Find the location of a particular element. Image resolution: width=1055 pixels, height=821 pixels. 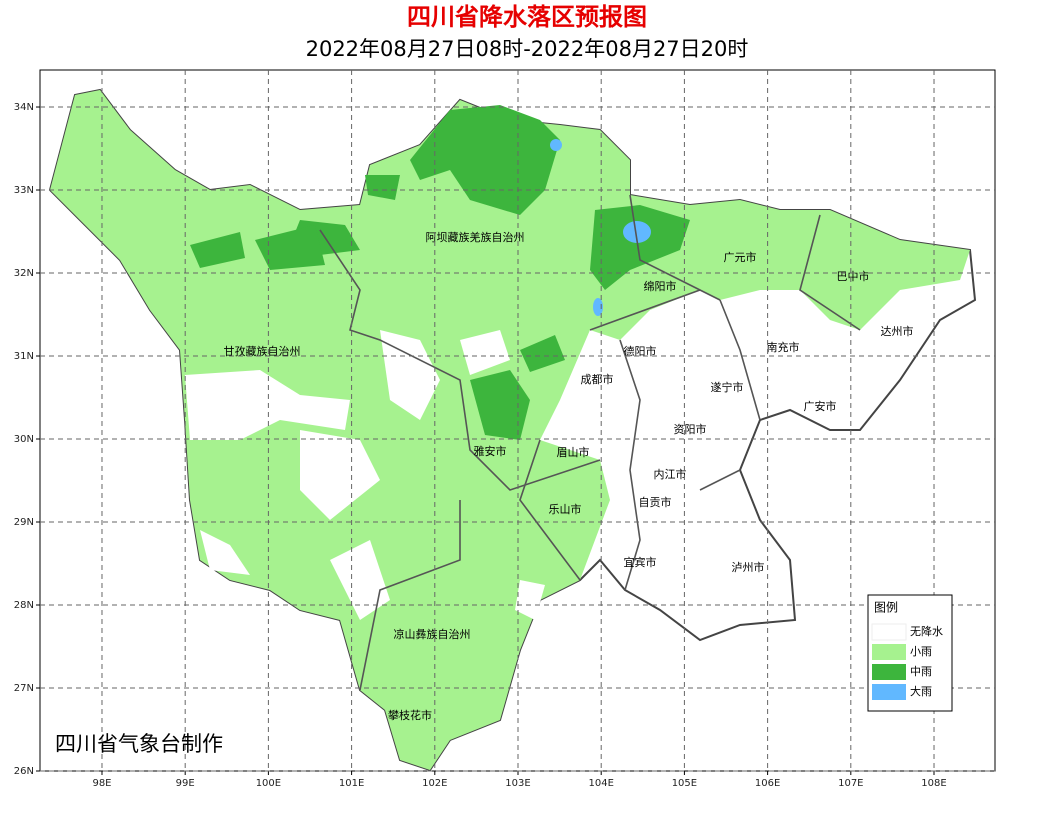

x-tick-label: 99E is located at coordinates (185, 783).